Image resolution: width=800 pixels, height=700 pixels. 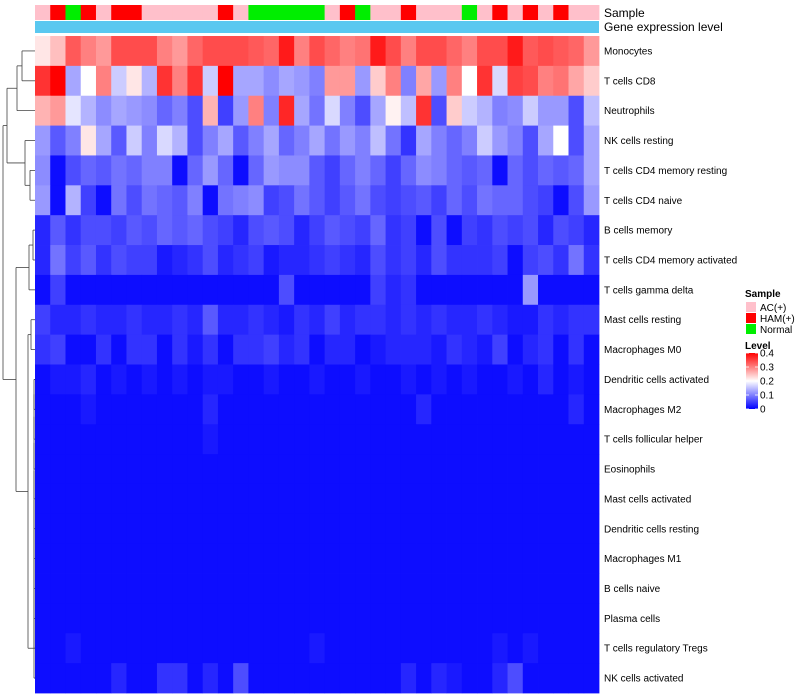 I want to click on sample-legend-swatch, so click(x=751, y=318).